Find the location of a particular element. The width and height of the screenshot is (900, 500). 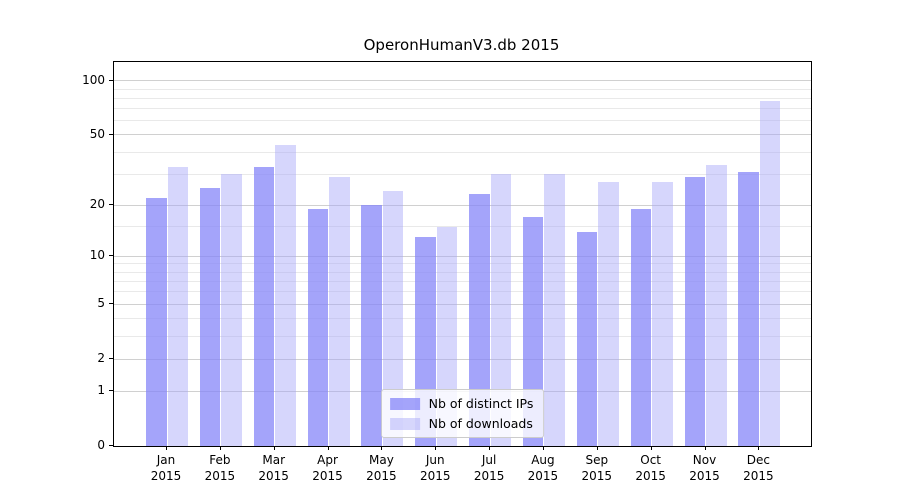

x-tick-label: Mar 2015 is located at coordinates (273, 468).